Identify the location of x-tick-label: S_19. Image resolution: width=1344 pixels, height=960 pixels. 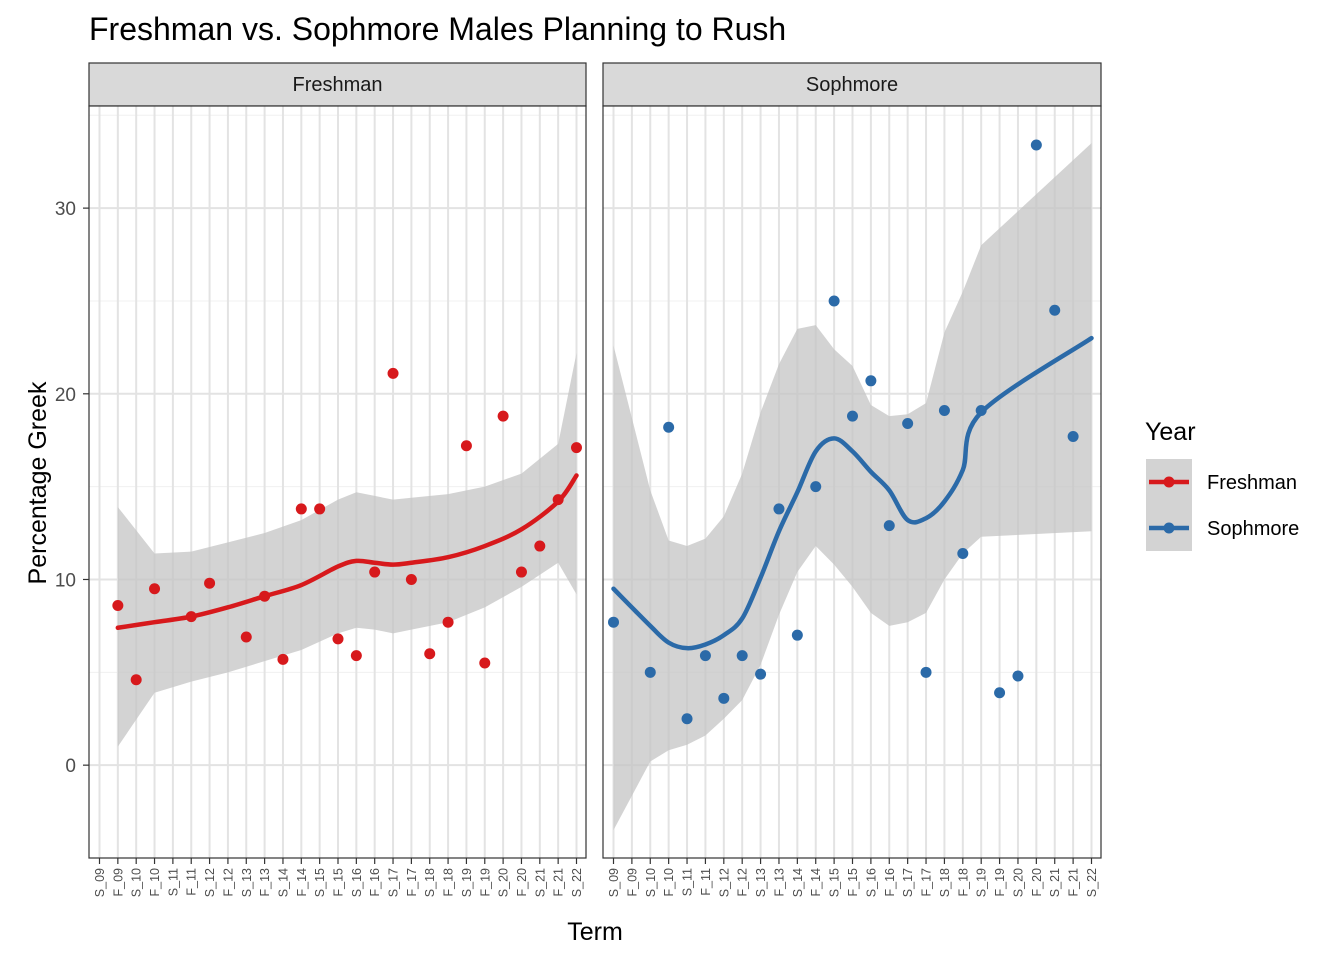
(467, 882).